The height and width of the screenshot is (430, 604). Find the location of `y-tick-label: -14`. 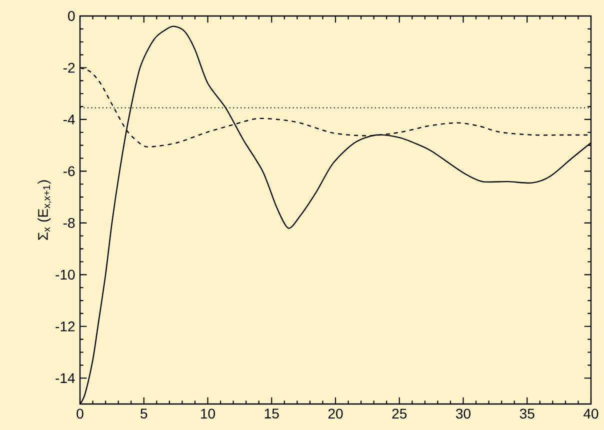

y-tick-label: -14 is located at coordinates (65, 378).